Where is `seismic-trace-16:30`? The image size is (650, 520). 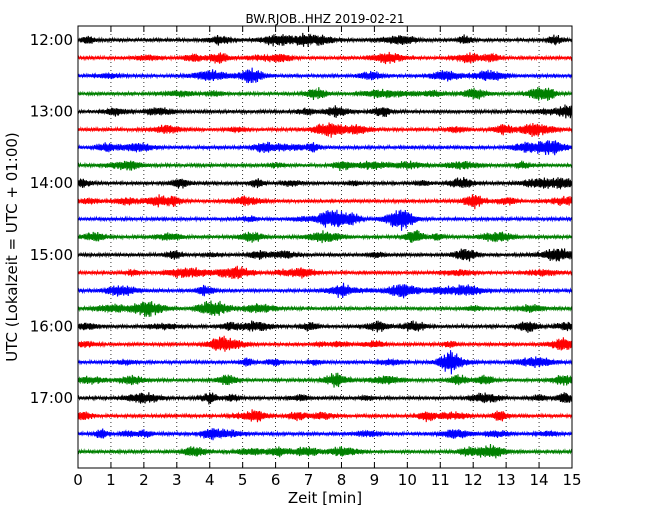
seismic-trace-16:30 is located at coordinates (325, 362).